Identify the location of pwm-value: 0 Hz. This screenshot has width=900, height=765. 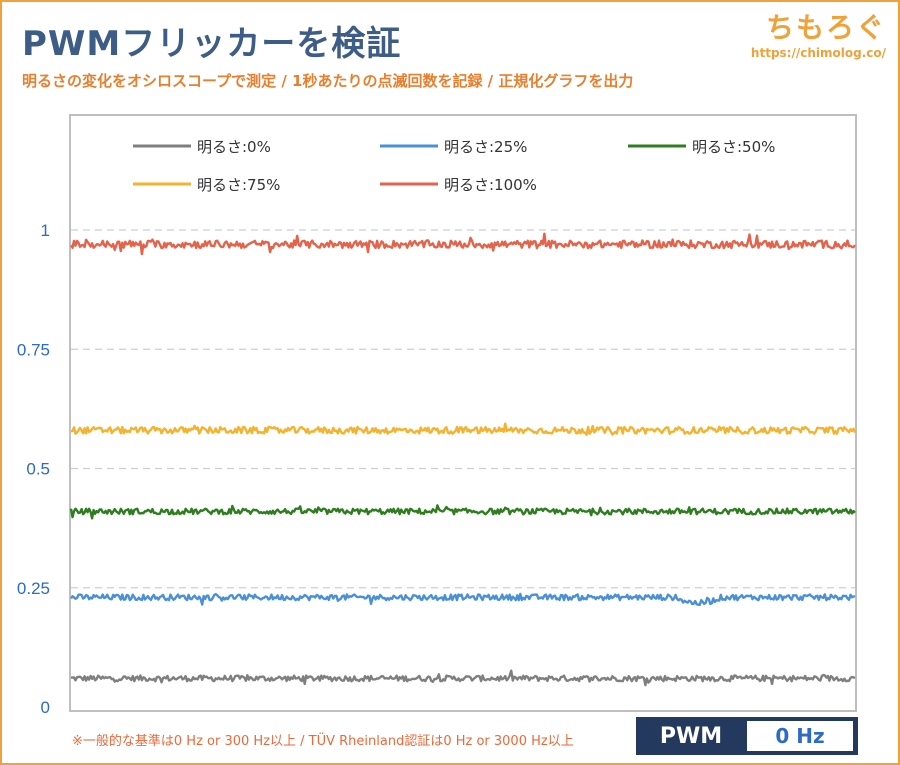
(800, 736).